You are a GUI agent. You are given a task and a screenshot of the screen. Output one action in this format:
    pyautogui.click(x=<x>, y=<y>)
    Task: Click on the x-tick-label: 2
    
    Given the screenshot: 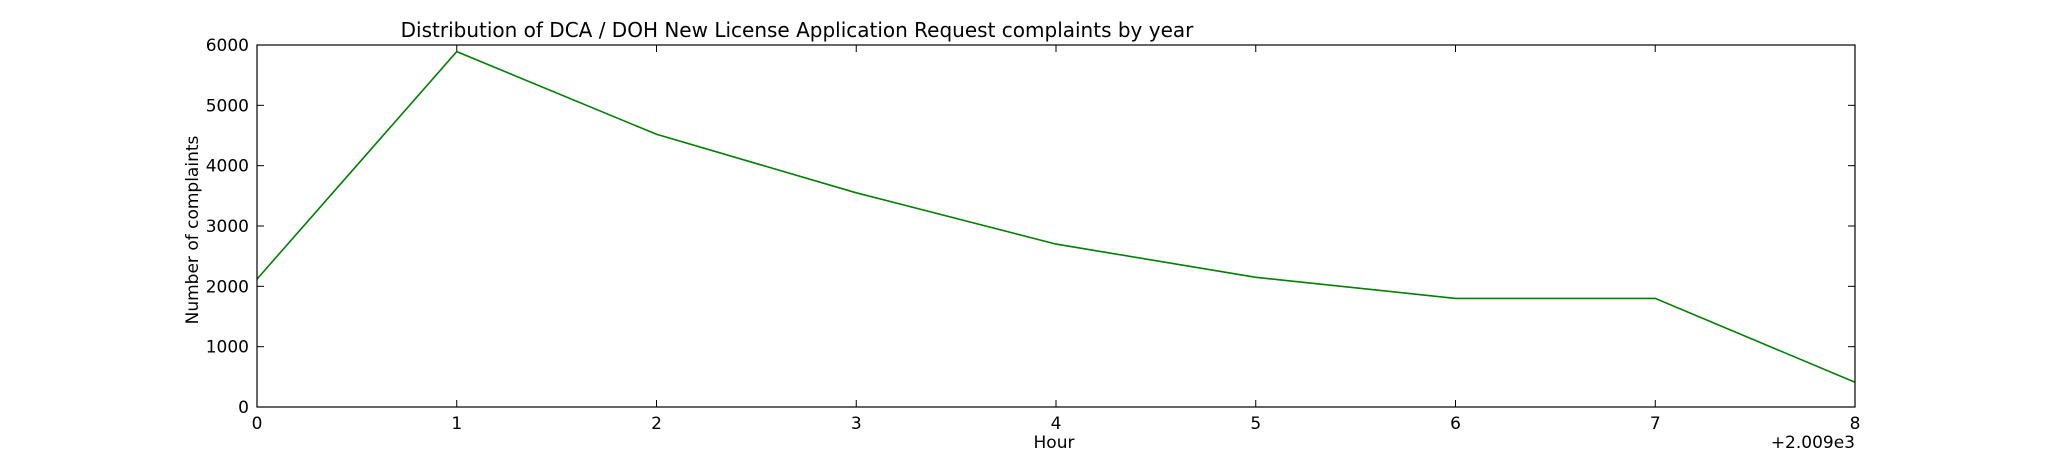 What is the action you would take?
    pyautogui.click(x=656, y=424)
    